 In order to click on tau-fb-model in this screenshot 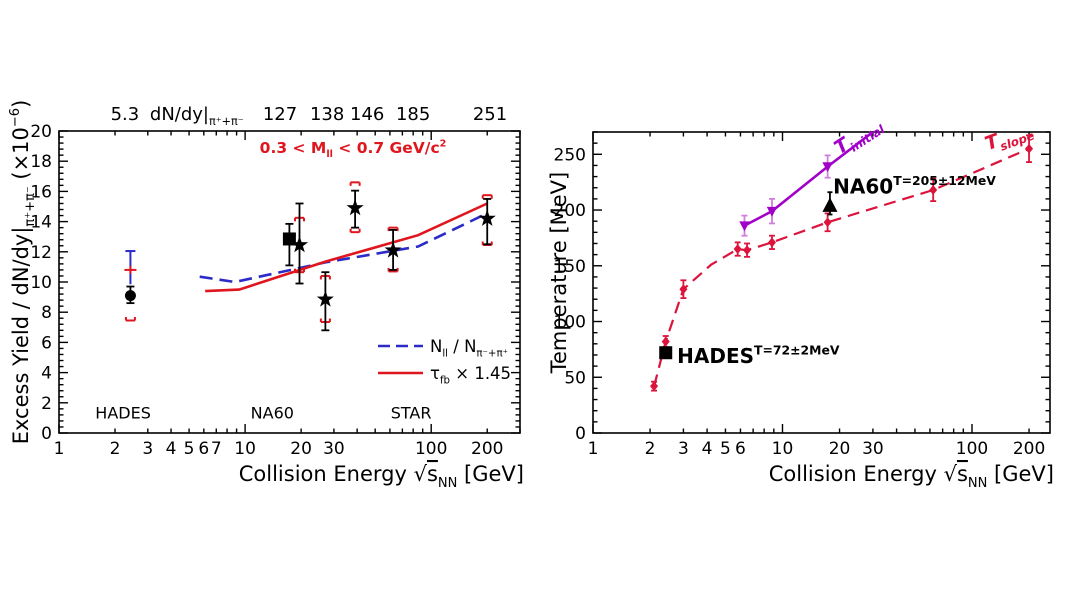, I will do `click(346, 247)`.